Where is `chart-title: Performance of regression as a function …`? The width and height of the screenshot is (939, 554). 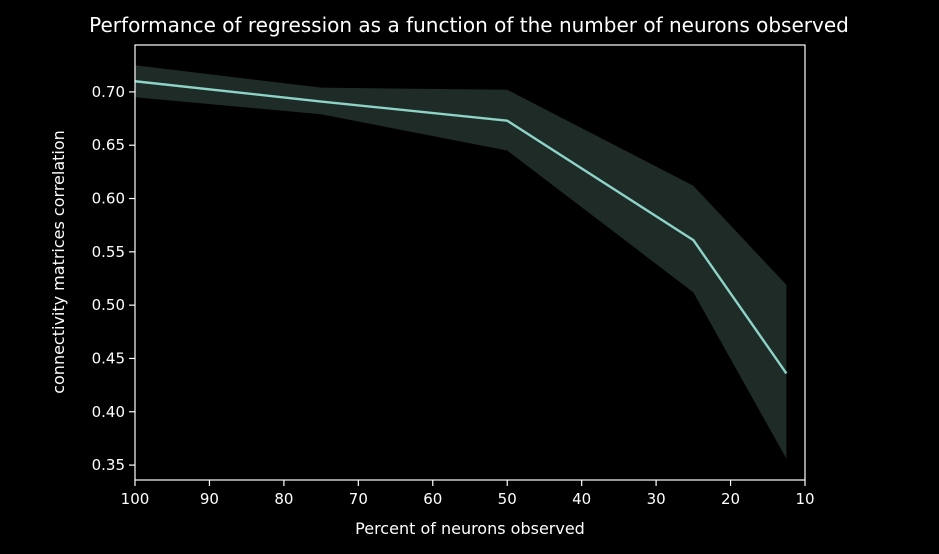
chart-title: Performance of regression as a function … is located at coordinates (469, 25).